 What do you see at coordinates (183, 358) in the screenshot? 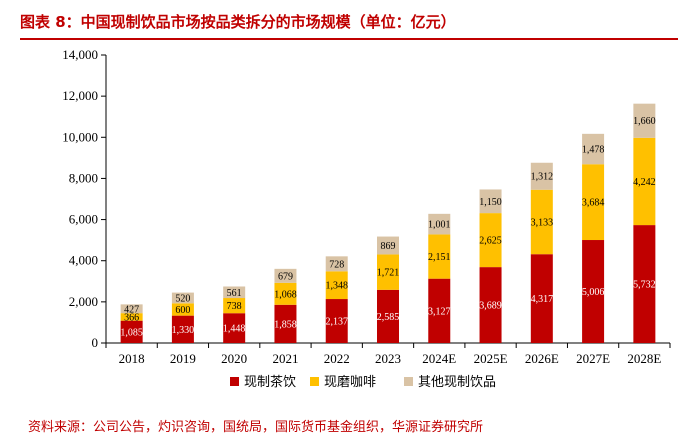
I see `x-tick-label: 2019` at bounding box center [183, 358].